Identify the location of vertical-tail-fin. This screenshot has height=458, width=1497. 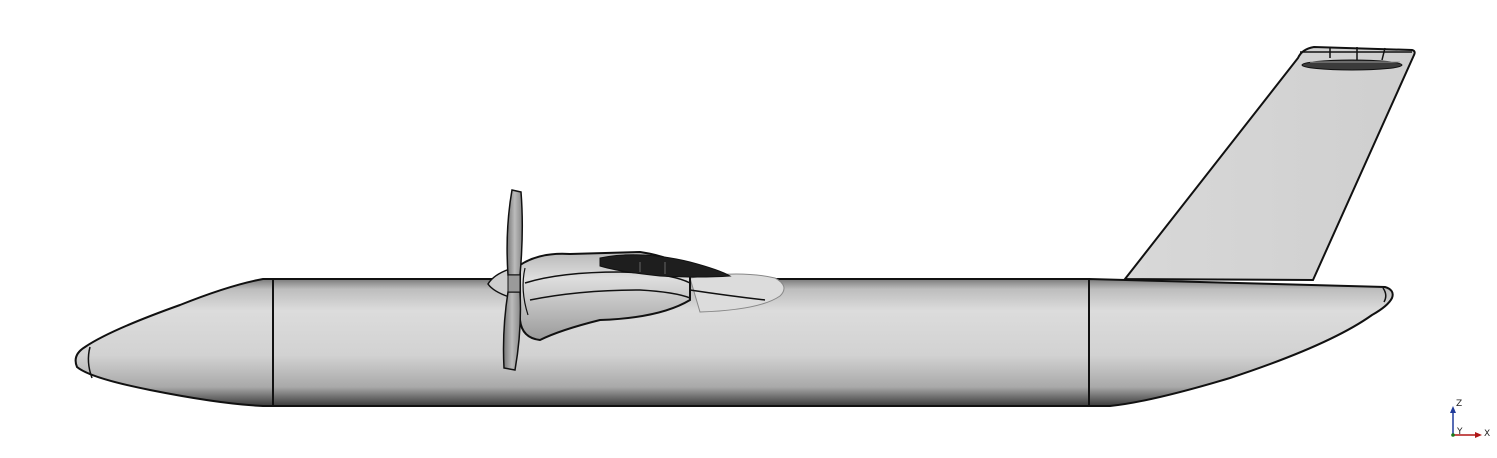
(1269, 163).